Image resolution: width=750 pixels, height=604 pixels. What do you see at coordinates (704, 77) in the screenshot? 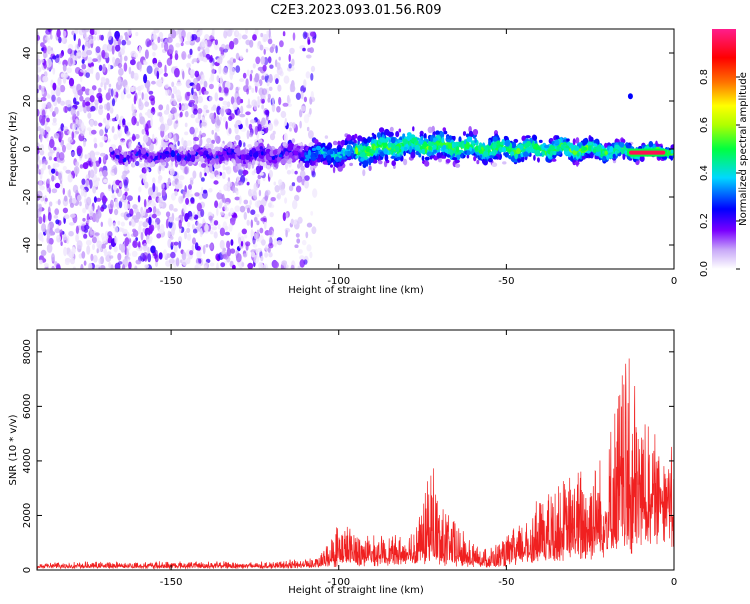
I see `colorbar-tick-label: 0.8` at bounding box center [704, 77].